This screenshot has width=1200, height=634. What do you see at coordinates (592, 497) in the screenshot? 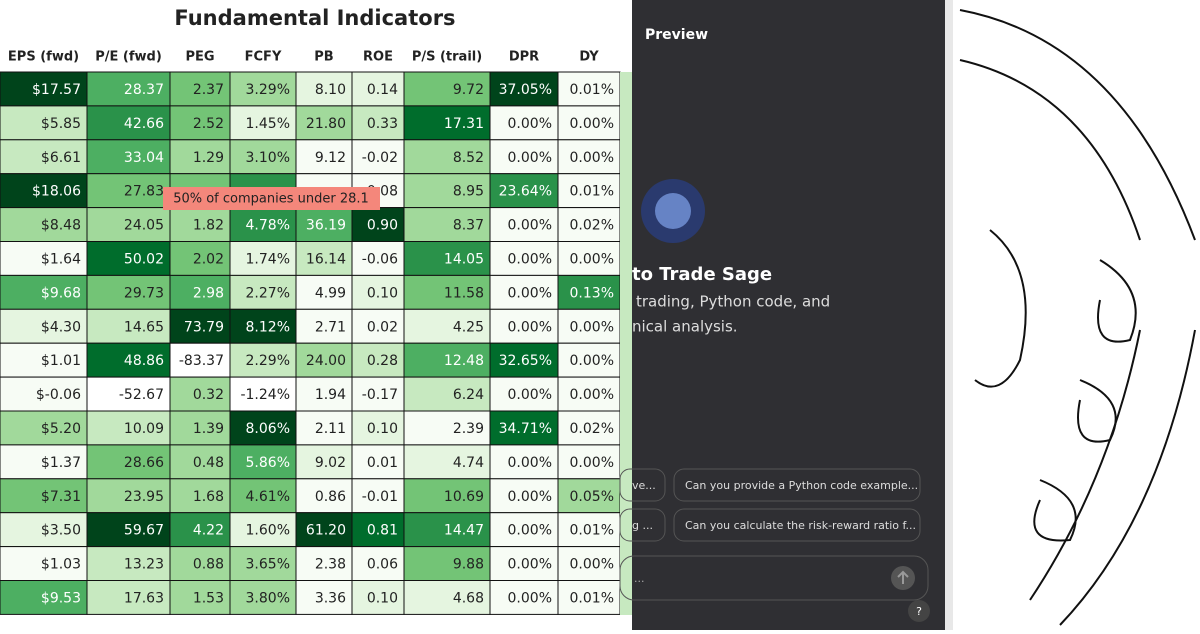
I see `cell-text: 0.05%` at bounding box center [592, 497].